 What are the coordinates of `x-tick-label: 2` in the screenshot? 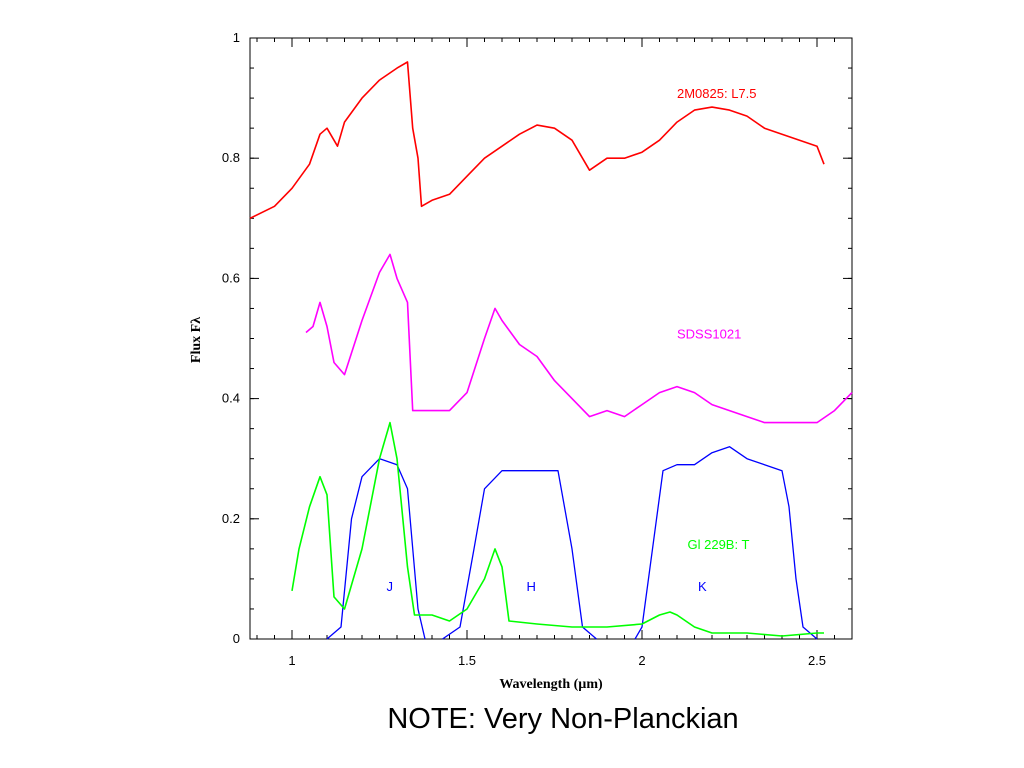 It's located at (641, 660).